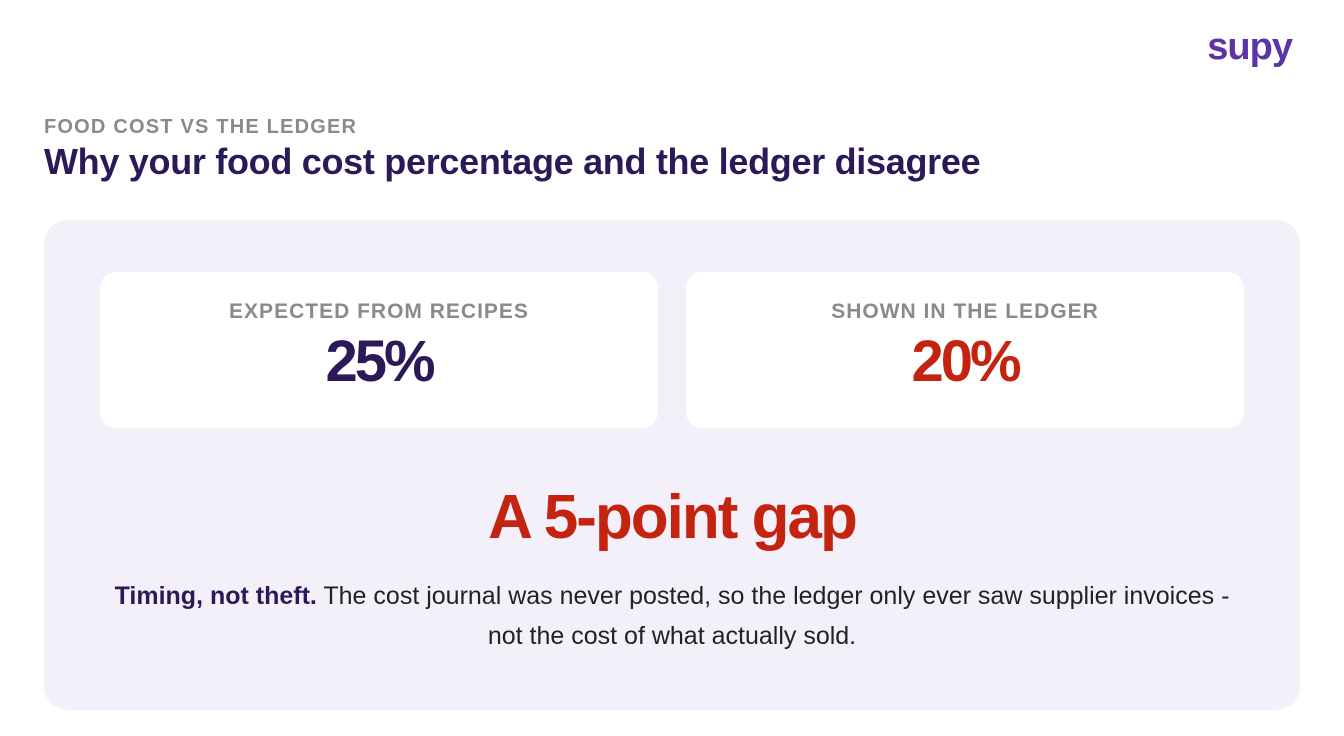 This screenshot has width=1344, height=736. I want to click on ledger-stat-value: 20%, so click(966, 361).